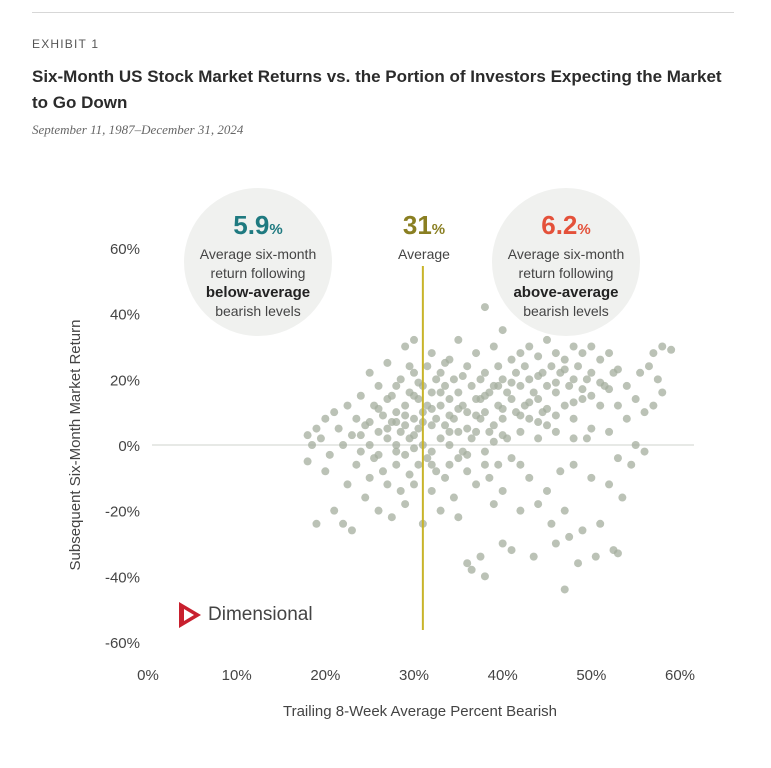  I want to click on right-annotation-value: 6.2, so click(559, 225).